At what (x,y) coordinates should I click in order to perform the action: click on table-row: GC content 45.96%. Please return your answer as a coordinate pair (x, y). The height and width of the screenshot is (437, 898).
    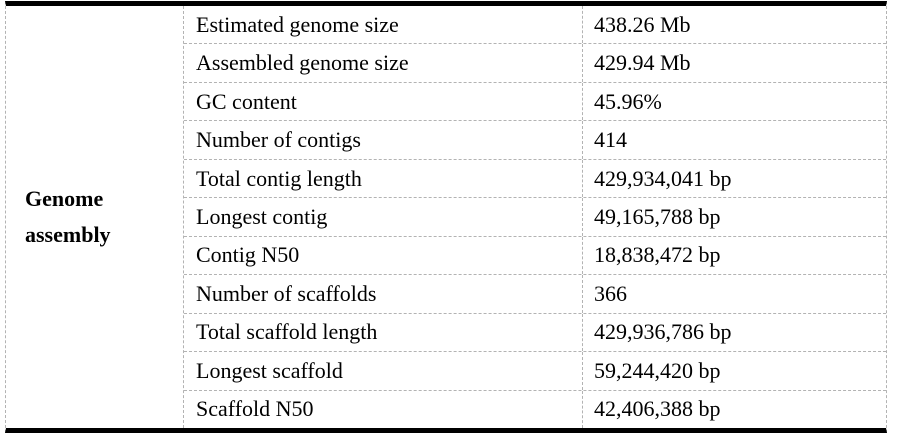
    Looking at the image, I should click on (535, 102).